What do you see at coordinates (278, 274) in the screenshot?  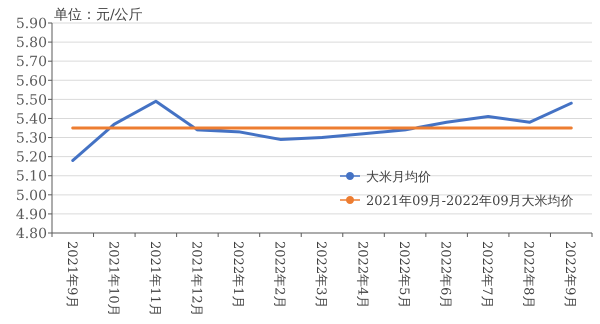 I see `x-tick-label: 2022年2月` at bounding box center [278, 274].